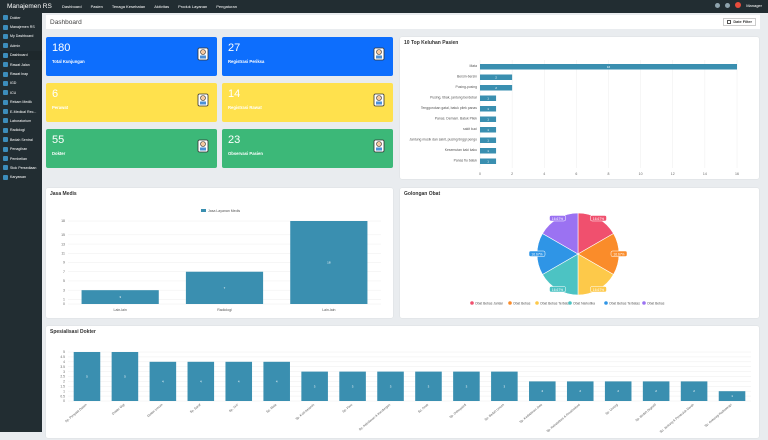 This screenshot has width=768, height=440. I want to click on sidebar-item: Radiologi, so click(21, 130).